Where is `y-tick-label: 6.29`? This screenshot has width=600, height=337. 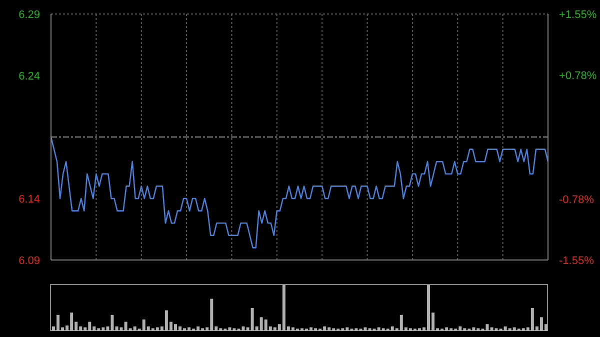
y-tick-label: 6.29 is located at coordinates (29, 15).